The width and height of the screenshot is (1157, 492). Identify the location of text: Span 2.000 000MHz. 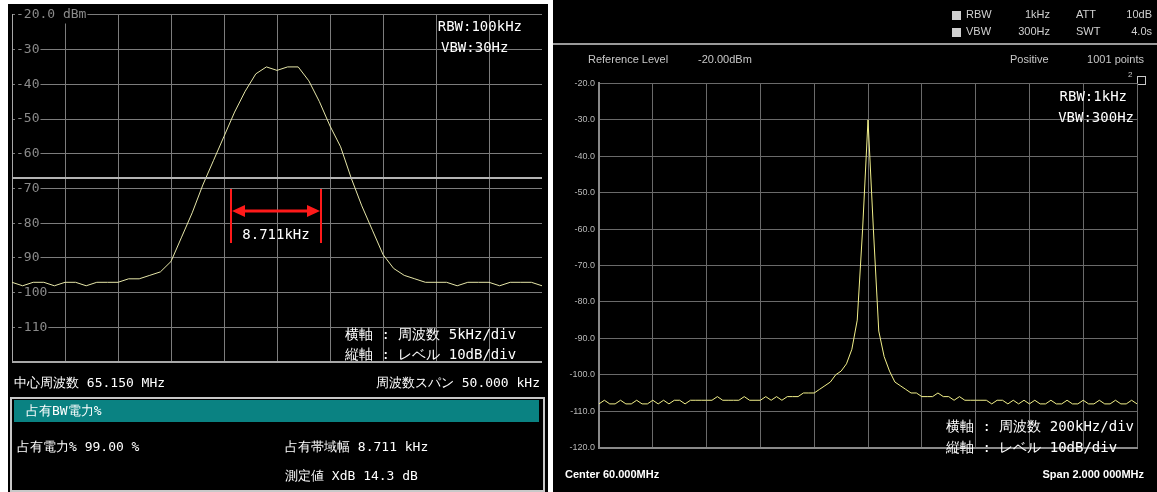
(1093, 475).